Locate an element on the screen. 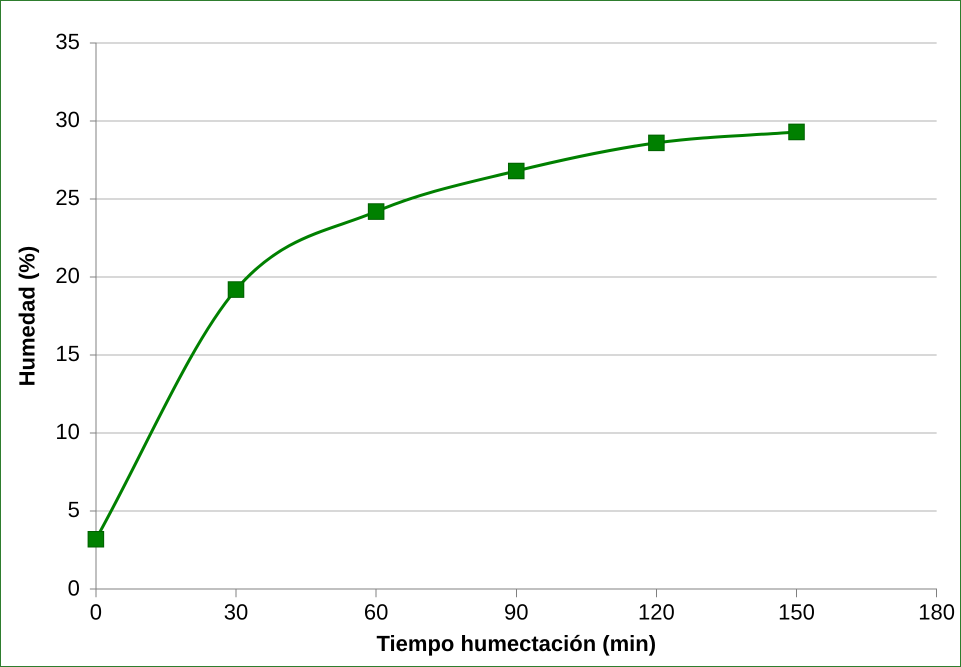 This screenshot has width=961, height=667. y-tick-label: 30 is located at coordinates (67, 119).